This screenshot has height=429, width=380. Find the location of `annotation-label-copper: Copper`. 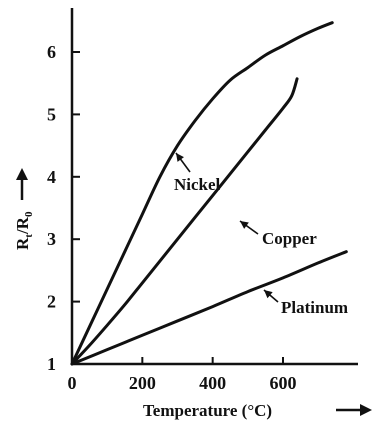

annotation-label-copper: Copper is located at coordinates (289, 238).